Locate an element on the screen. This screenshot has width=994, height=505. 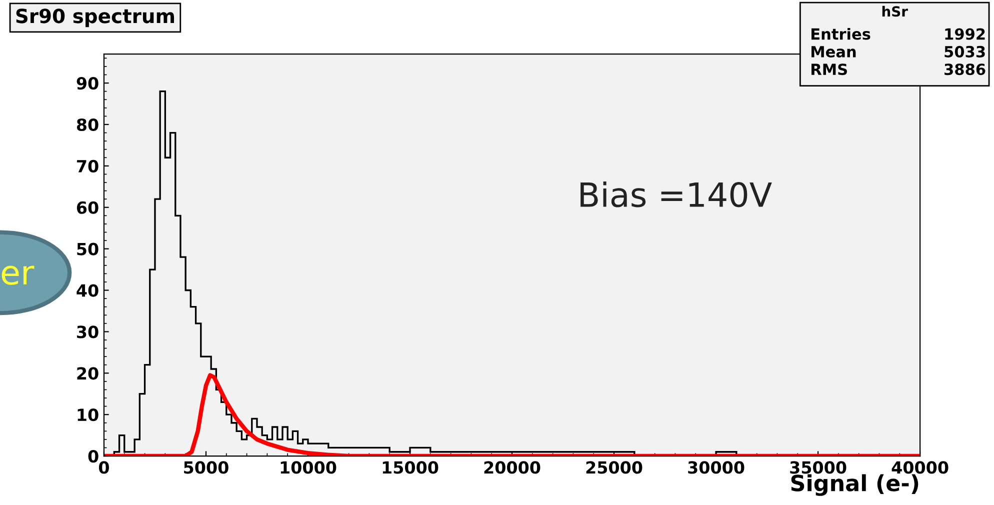
chart-title: Sr90 spectrum is located at coordinates (95, 18).